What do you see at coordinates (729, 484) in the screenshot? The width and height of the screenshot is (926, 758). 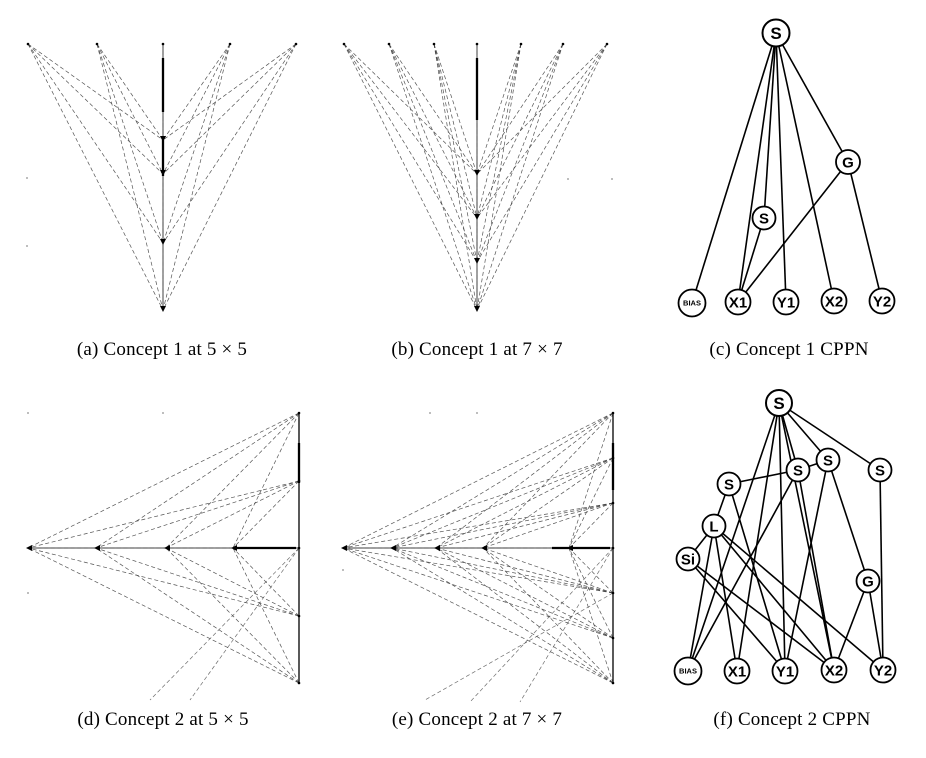 I see `cppn-node-f-Sd: S` at bounding box center [729, 484].